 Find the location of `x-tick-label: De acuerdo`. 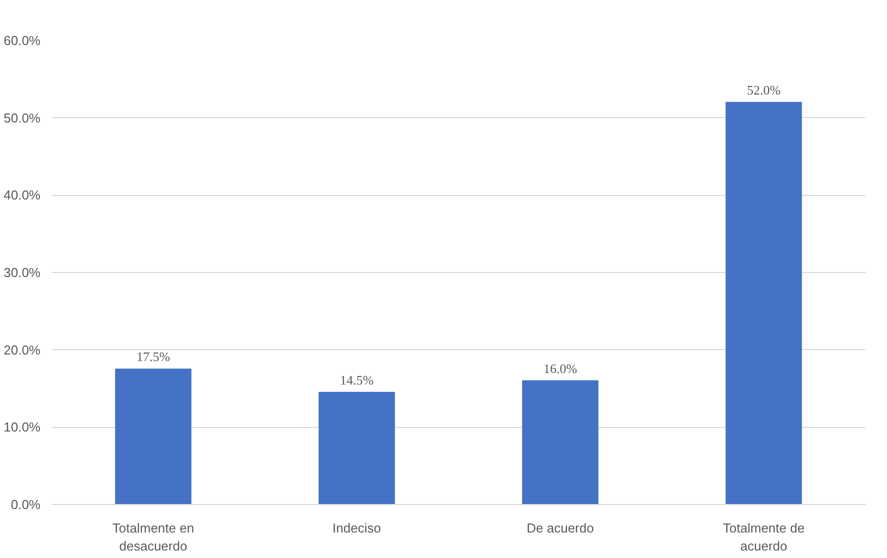

x-tick-label: De acuerdo is located at coordinates (560, 528).